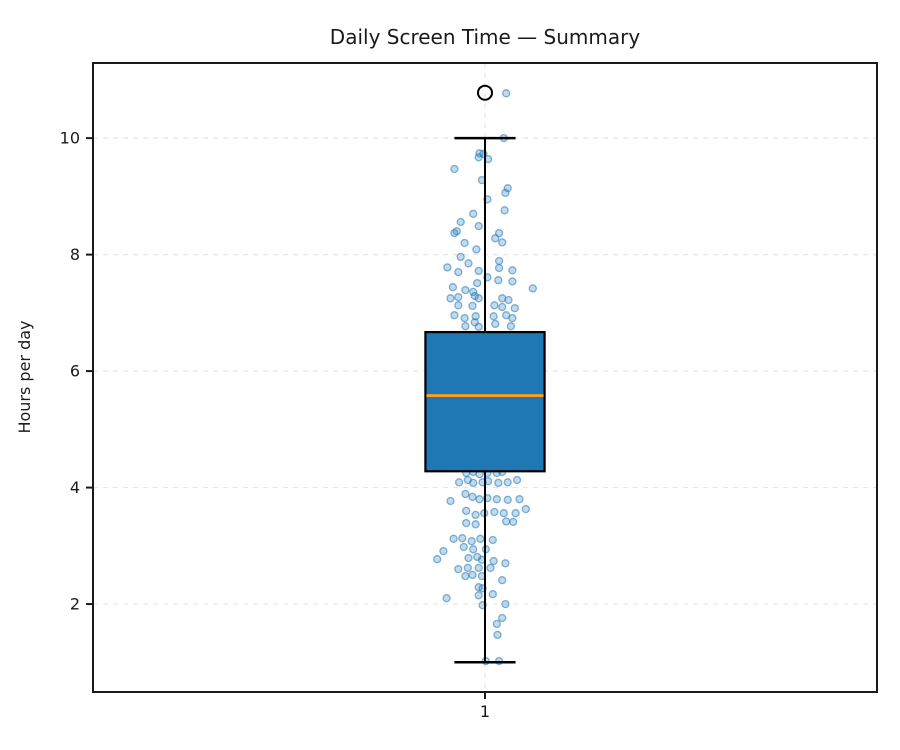  Describe the element at coordinates (75, 604) in the screenshot. I see `y-tick-label: 2` at that location.